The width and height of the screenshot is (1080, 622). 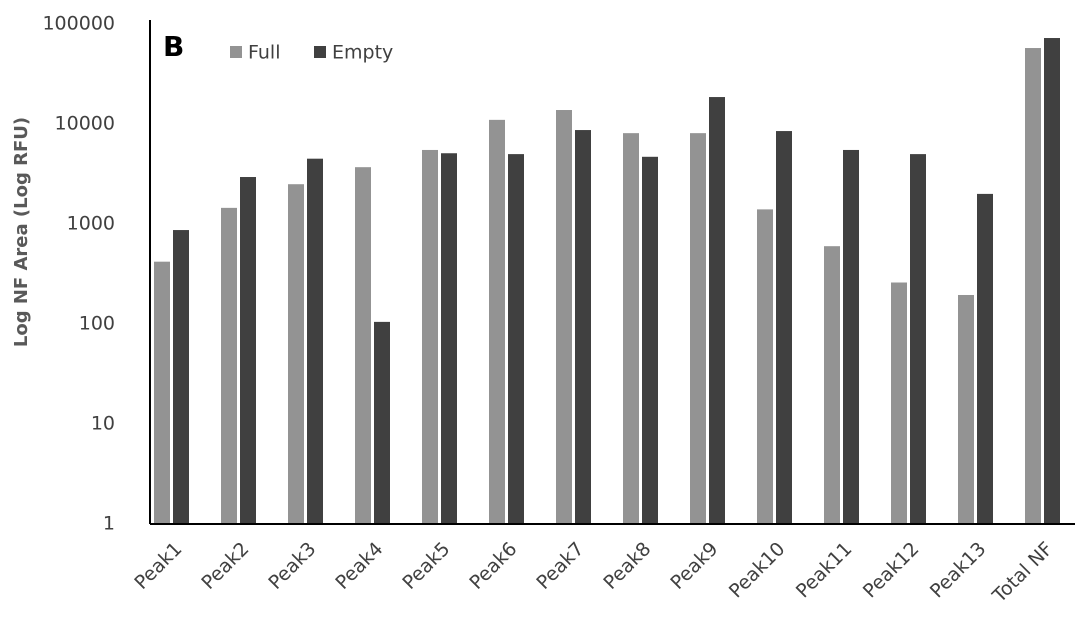 I want to click on y-axis-title: Log NF Area (Log RFU), so click(x=21, y=232).